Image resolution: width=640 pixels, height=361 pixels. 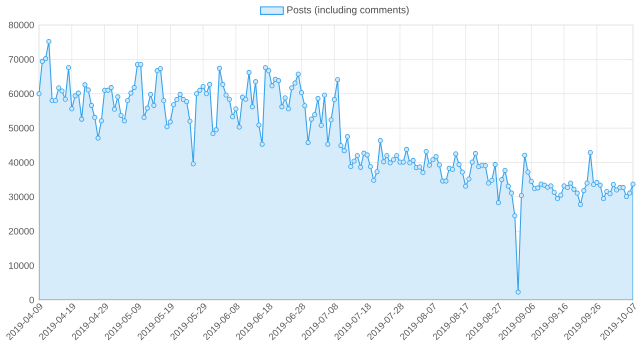 I want to click on y-tick-label: 10000, so click(x=21, y=265).